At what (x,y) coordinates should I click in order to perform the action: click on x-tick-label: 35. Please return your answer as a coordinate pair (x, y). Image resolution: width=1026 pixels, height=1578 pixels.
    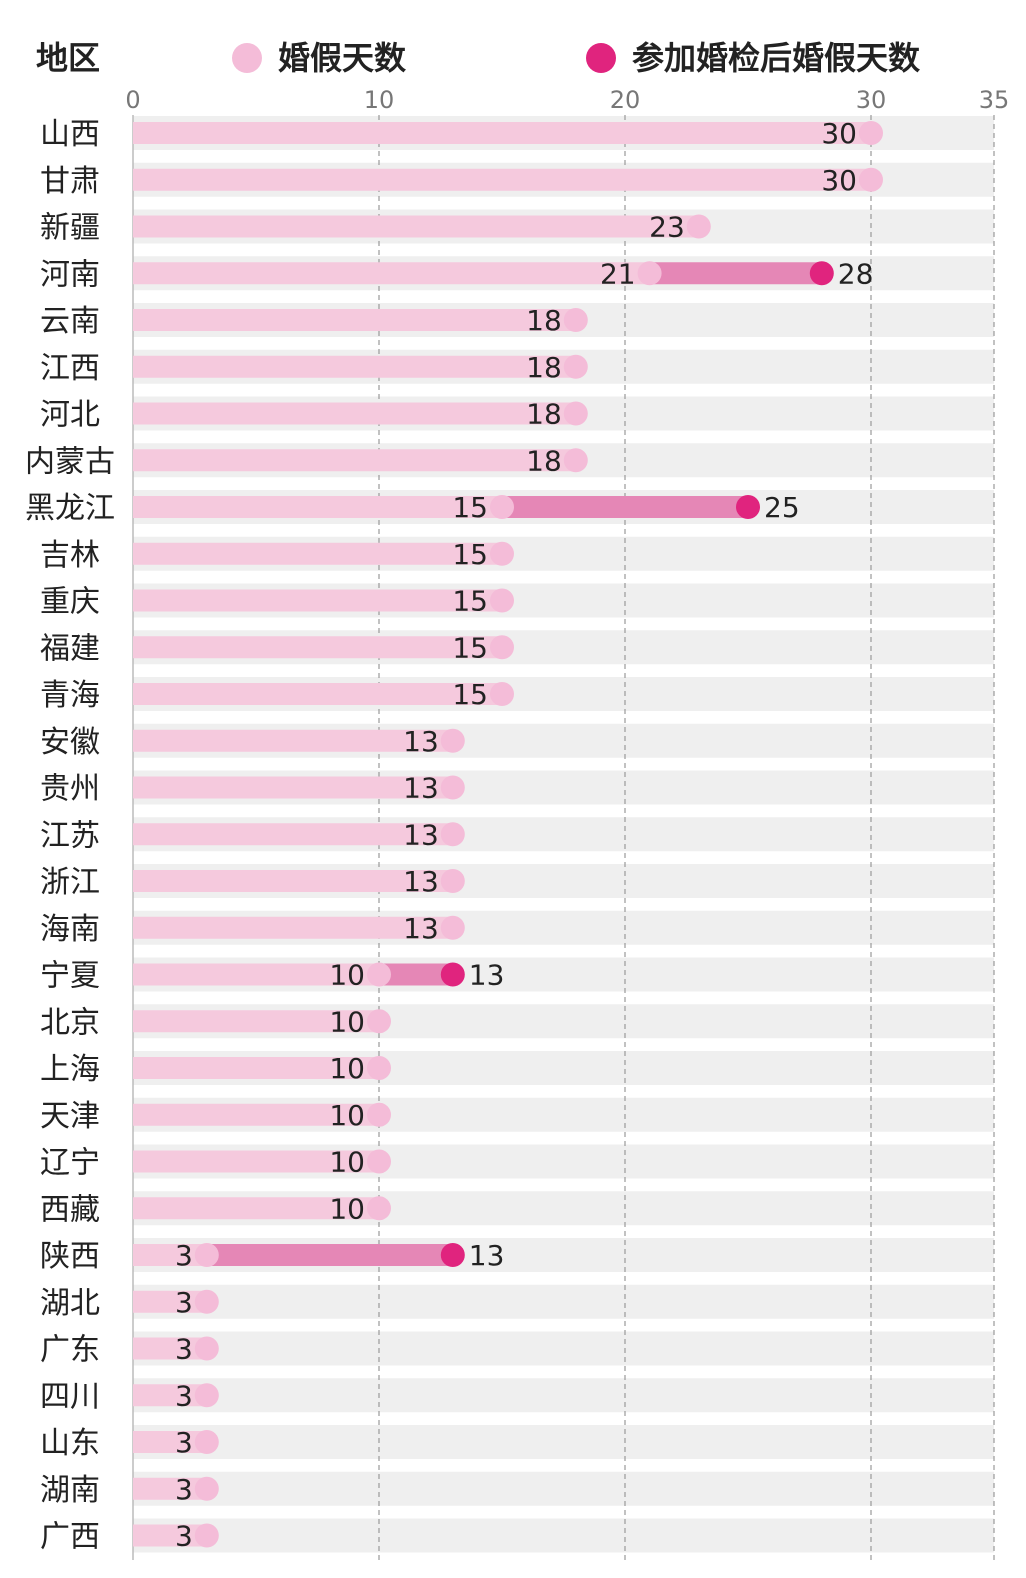
    Looking at the image, I should click on (994, 100).